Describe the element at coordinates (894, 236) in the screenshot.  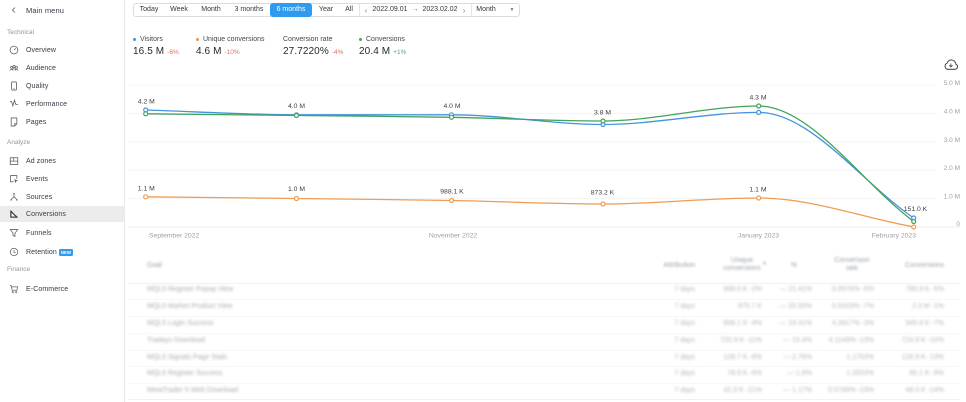
I see `svg-text: February 2023` at that location.